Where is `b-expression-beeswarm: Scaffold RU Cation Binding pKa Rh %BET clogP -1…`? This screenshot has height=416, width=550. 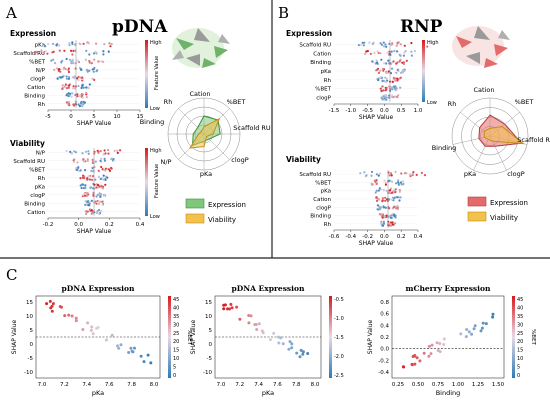 b-expression-beeswarm: Scaffold RU Cation Binding pKa Rh %BET clogP -1… is located at coordinates (364, 80).